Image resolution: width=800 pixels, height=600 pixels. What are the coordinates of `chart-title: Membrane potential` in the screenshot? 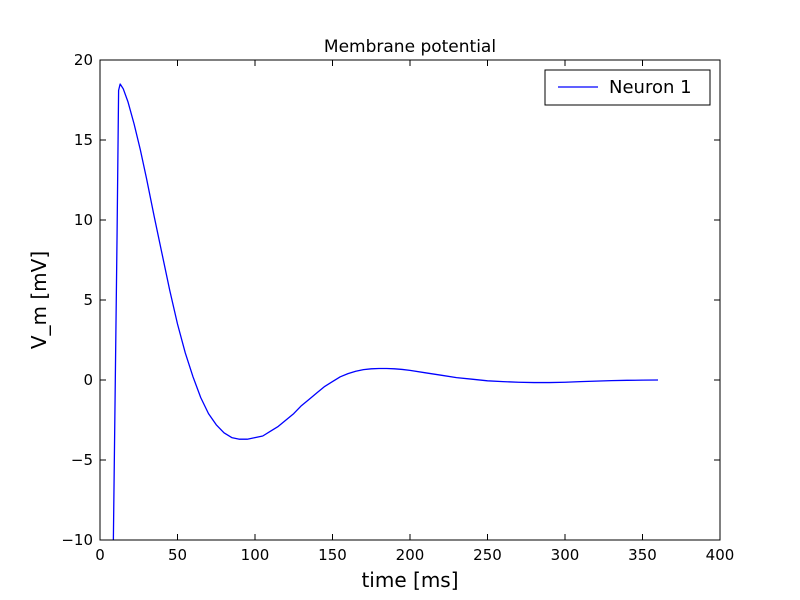 It's located at (410, 47).